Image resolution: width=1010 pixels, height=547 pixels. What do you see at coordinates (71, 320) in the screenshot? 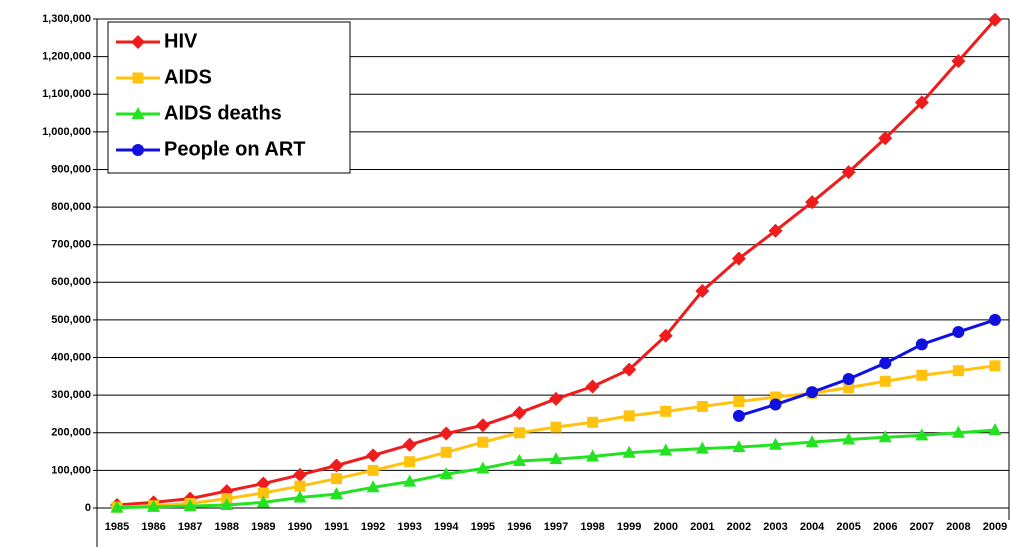
I see `y-tick-label: 500,000` at bounding box center [71, 320].